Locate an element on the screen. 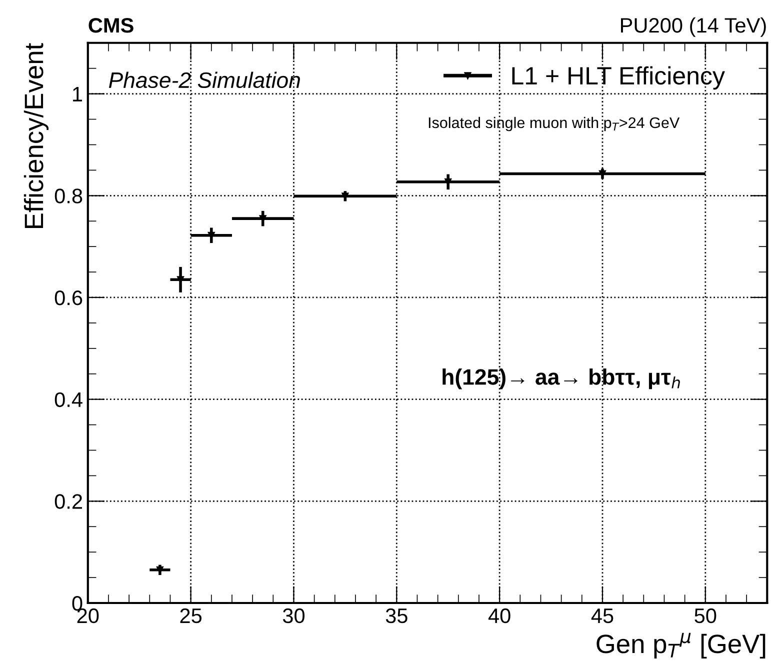  y-tick-label: 0.6 is located at coordinates (68, 298).